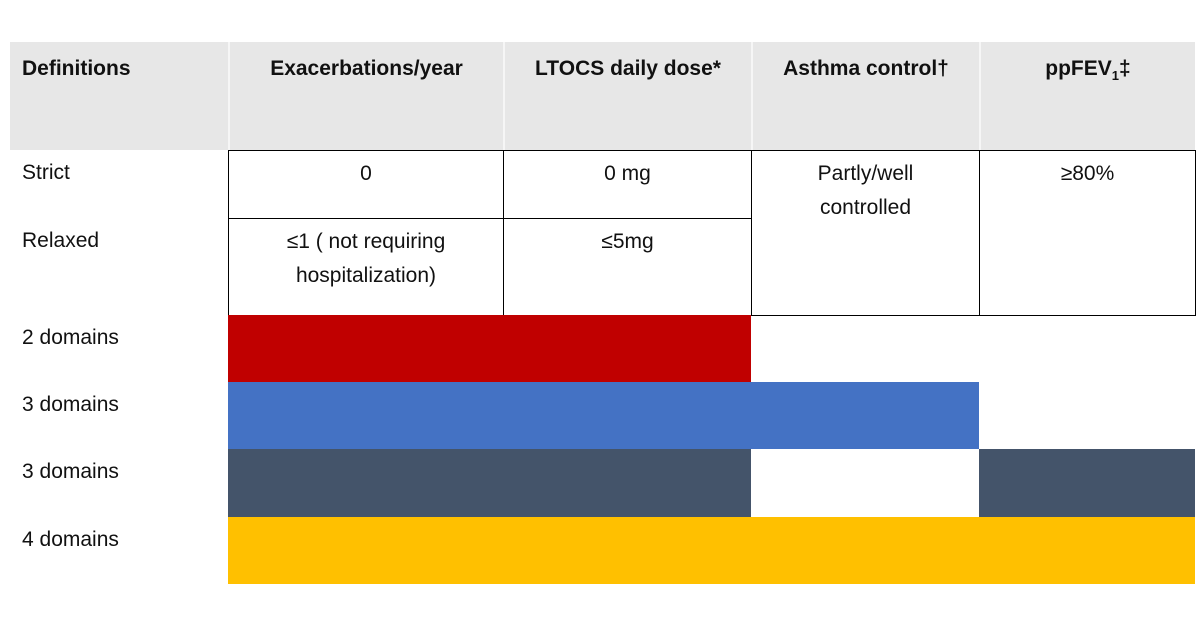 This screenshot has width=1200, height=628. Describe the element at coordinates (1115, 76) in the screenshot. I see `header-subscript: 1` at that location.